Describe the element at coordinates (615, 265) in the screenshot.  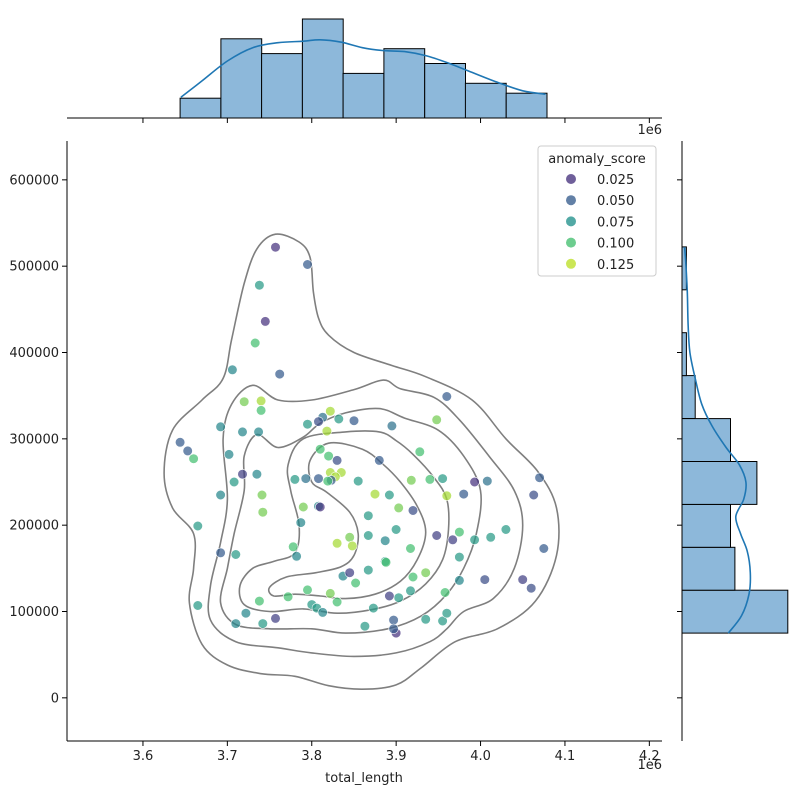
I see `legend-label: 0.125` at that location.